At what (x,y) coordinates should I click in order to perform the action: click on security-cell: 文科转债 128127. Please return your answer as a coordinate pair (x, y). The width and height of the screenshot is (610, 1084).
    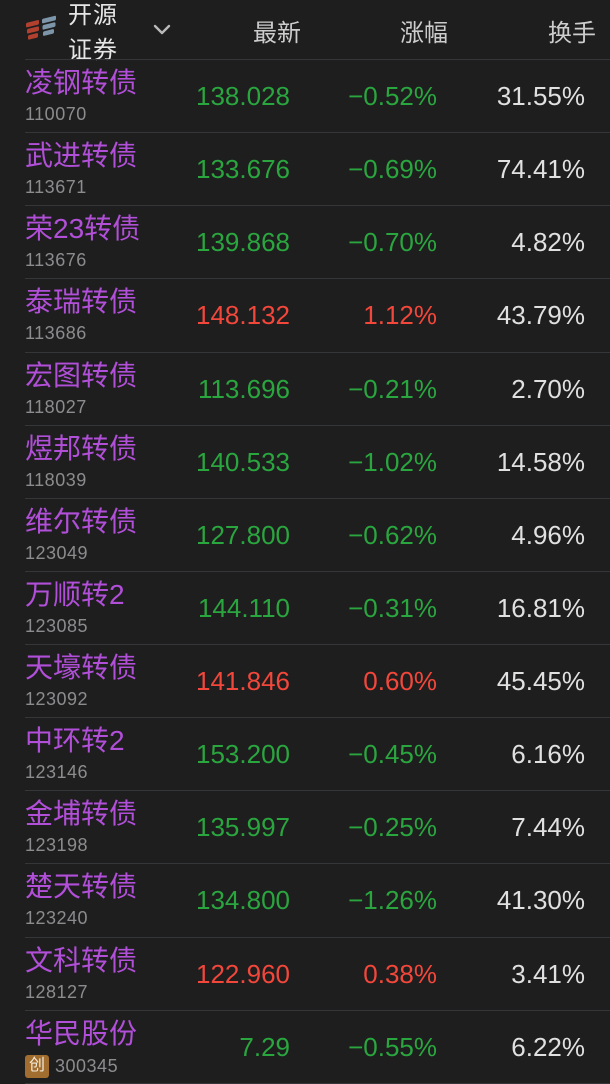
    Looking at the image, I should click on (92, 974).